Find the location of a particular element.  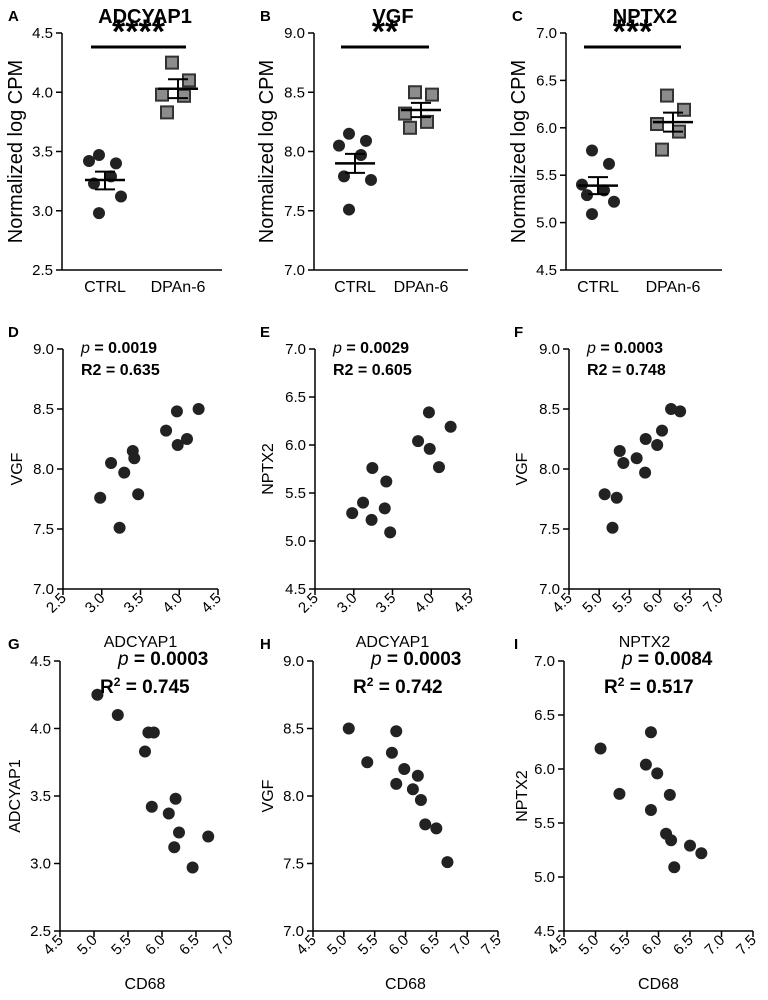

panel-label: A is located at coordinates (13, 16).